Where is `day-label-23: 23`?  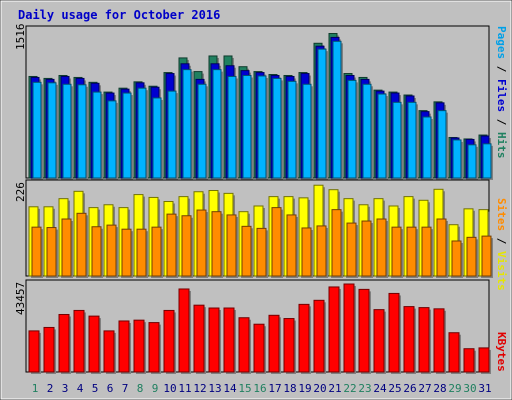 day-label-23: 23 is located at coordinates (365, 388).